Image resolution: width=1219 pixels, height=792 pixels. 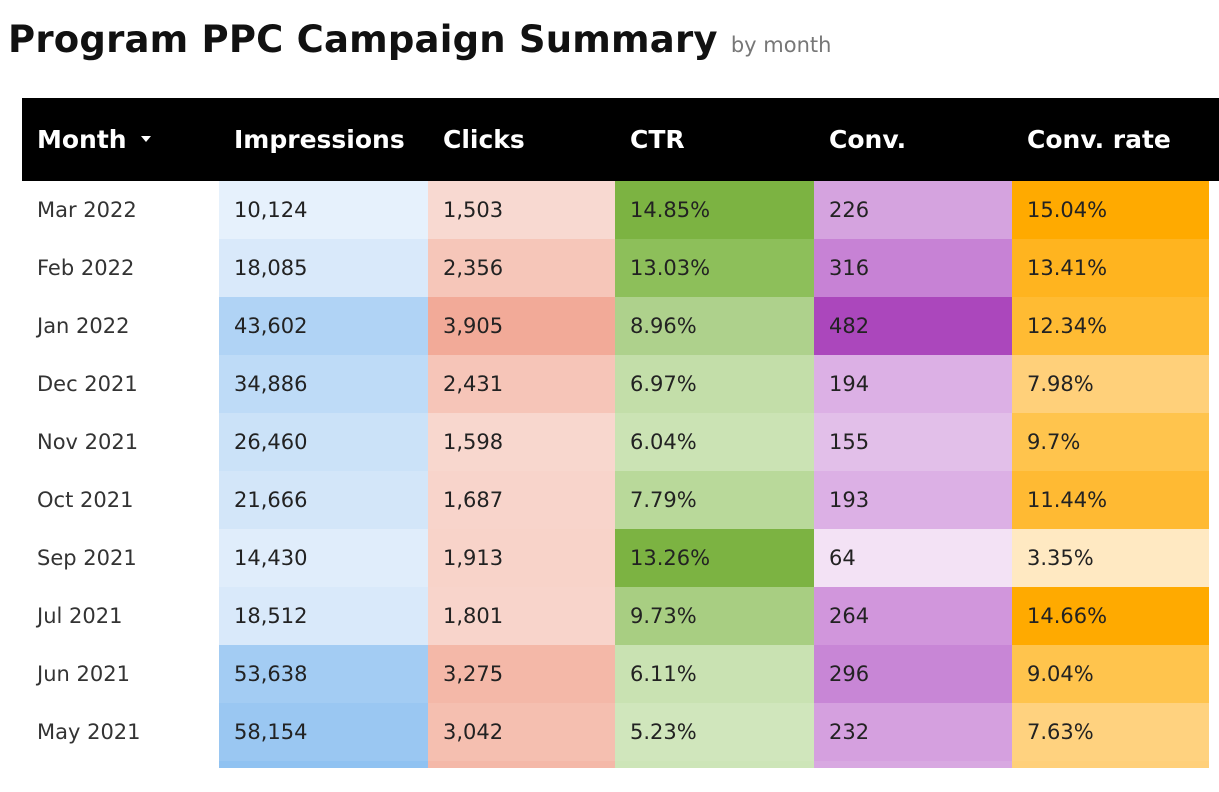 What do you see at coordinates (913, 732) in the screenshot?
I see `cell-conv: 232` at bounding box center [913, 732].